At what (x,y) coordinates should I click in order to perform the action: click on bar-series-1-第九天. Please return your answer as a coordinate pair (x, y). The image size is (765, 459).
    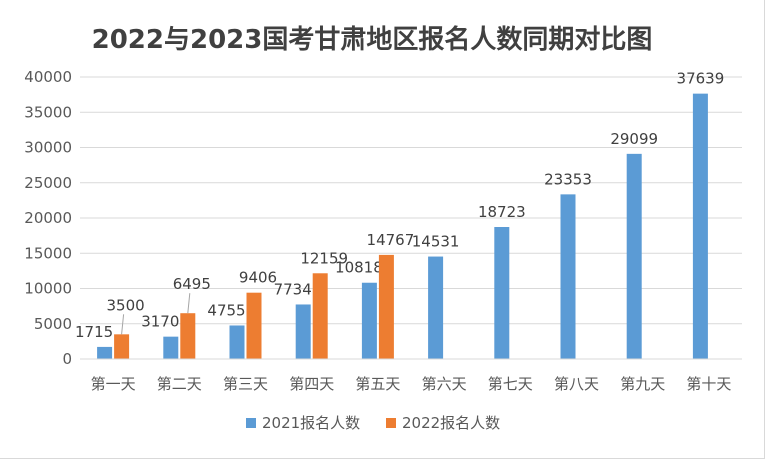
    Looking at the image, I should click on (634, 256).